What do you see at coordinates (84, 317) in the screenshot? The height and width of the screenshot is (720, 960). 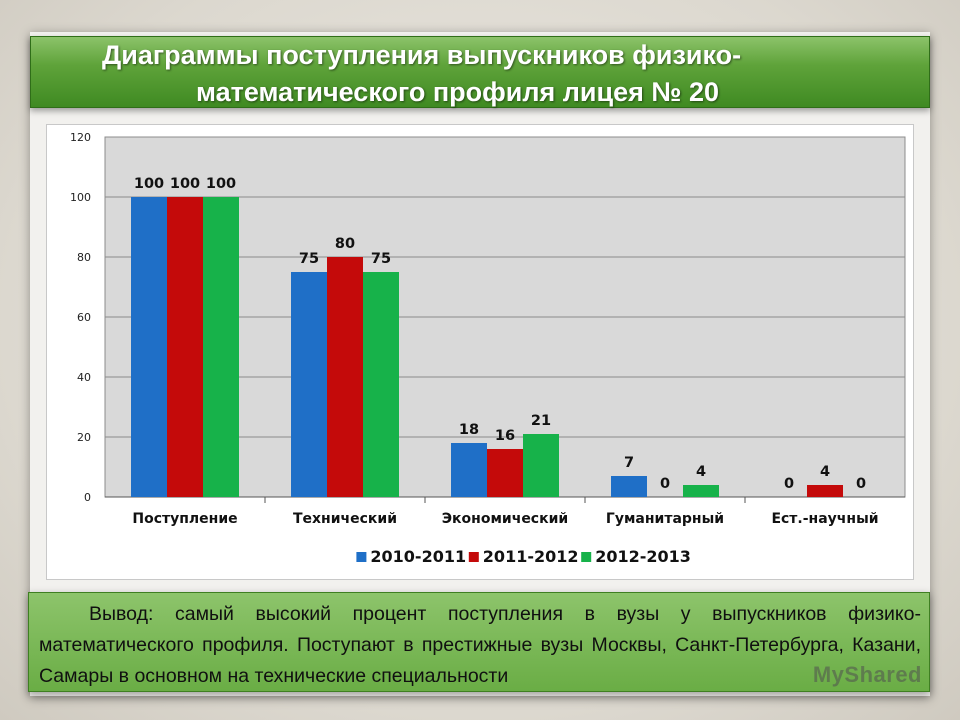 I see `y-tick-label: 60` at bounding box center [84, 317].